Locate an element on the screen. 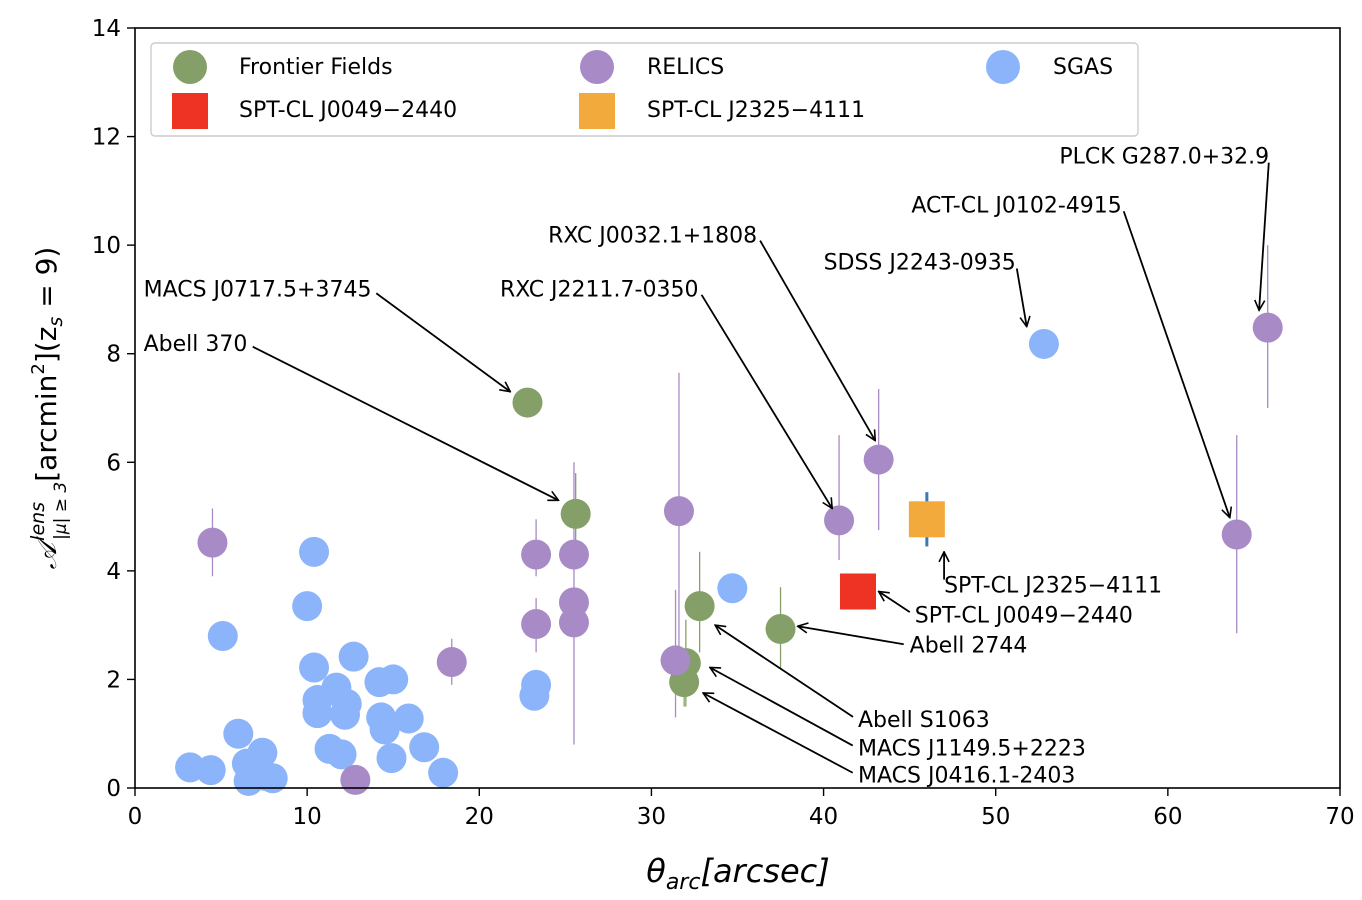 This screenshot has height=900, width=1362. y-label-end: = 9) is located at coordinates (46, 282).